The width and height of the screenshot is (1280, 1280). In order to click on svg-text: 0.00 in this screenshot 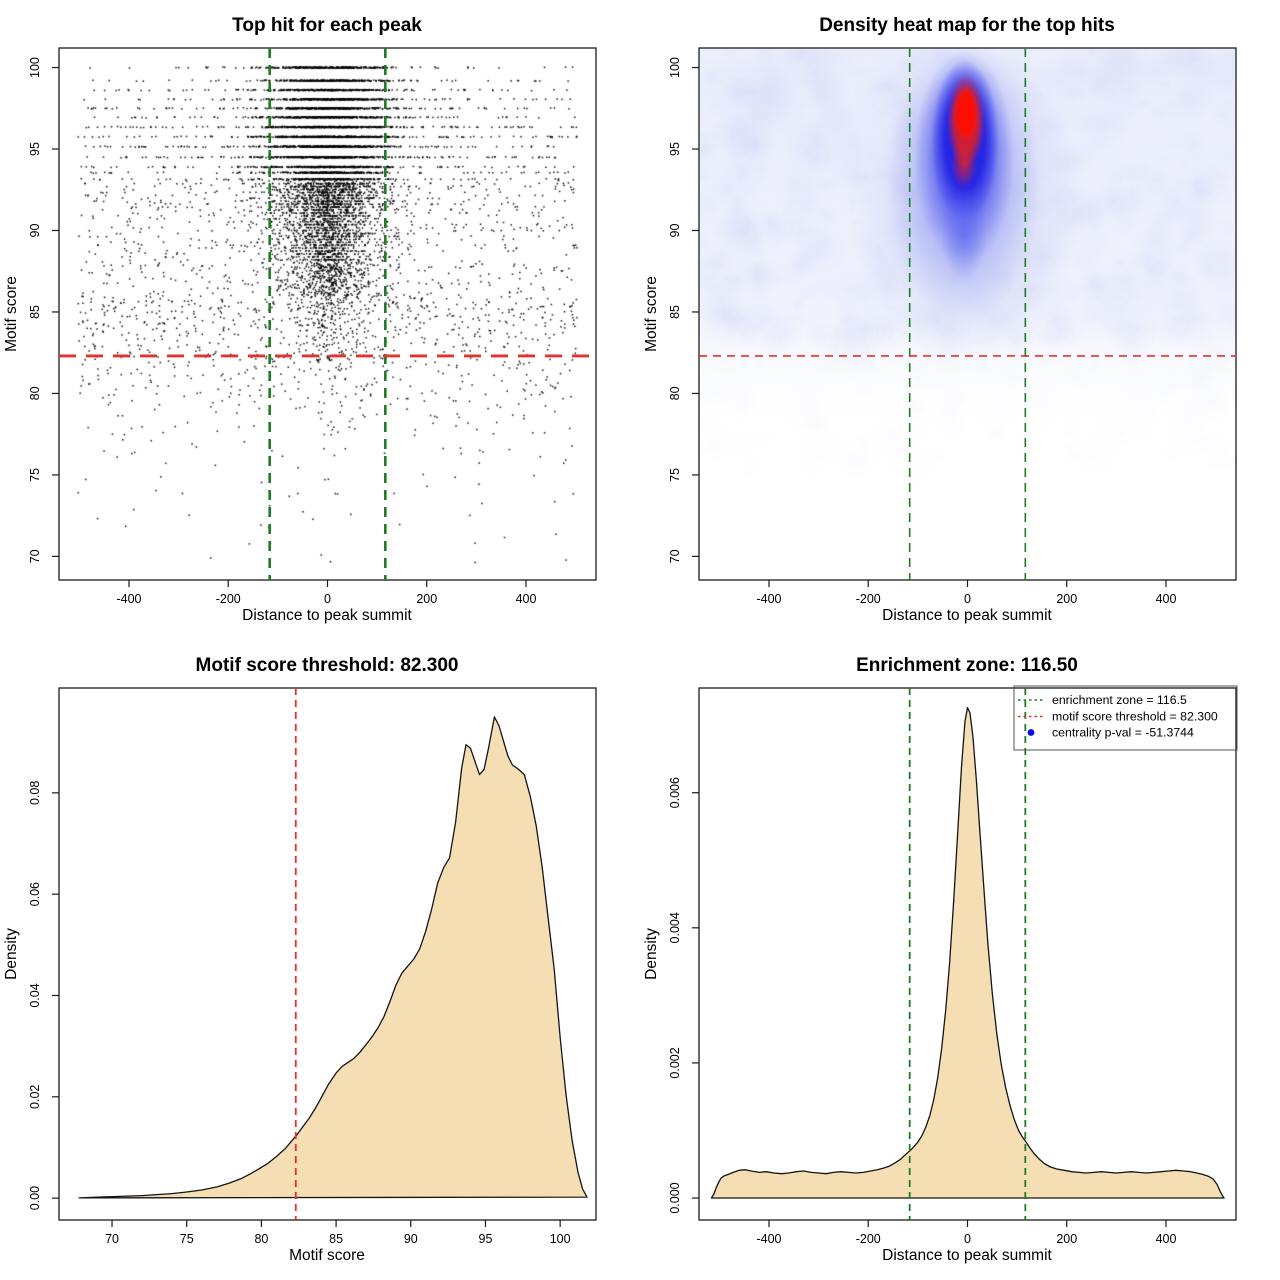, I will do `click(35, 1198)`.